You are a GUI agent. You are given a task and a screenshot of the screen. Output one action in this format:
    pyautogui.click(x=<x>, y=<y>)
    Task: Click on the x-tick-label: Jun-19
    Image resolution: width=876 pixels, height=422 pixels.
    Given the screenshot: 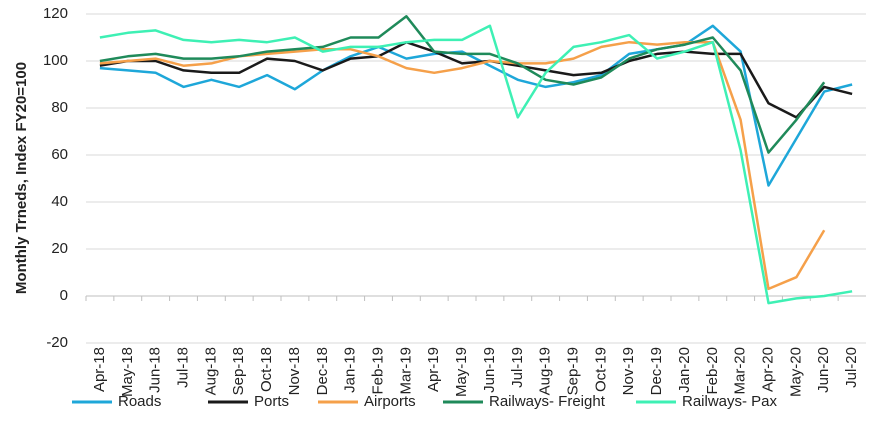 What is the action you would take?
    pyautogui.click(x=489, y=370)
    